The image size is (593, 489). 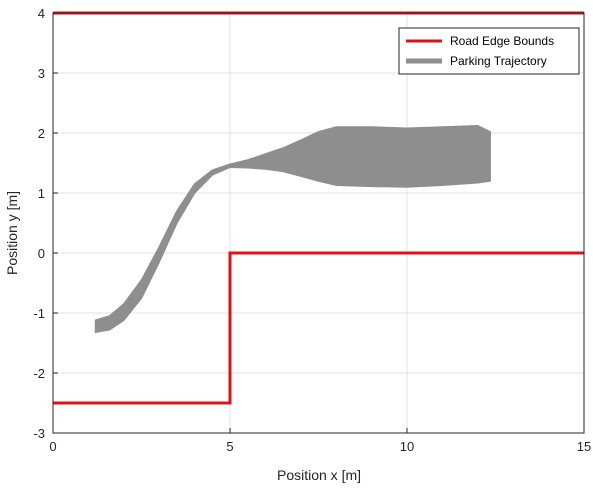 I want to click on y-tick-label: -3, so click(x=39, y=433).